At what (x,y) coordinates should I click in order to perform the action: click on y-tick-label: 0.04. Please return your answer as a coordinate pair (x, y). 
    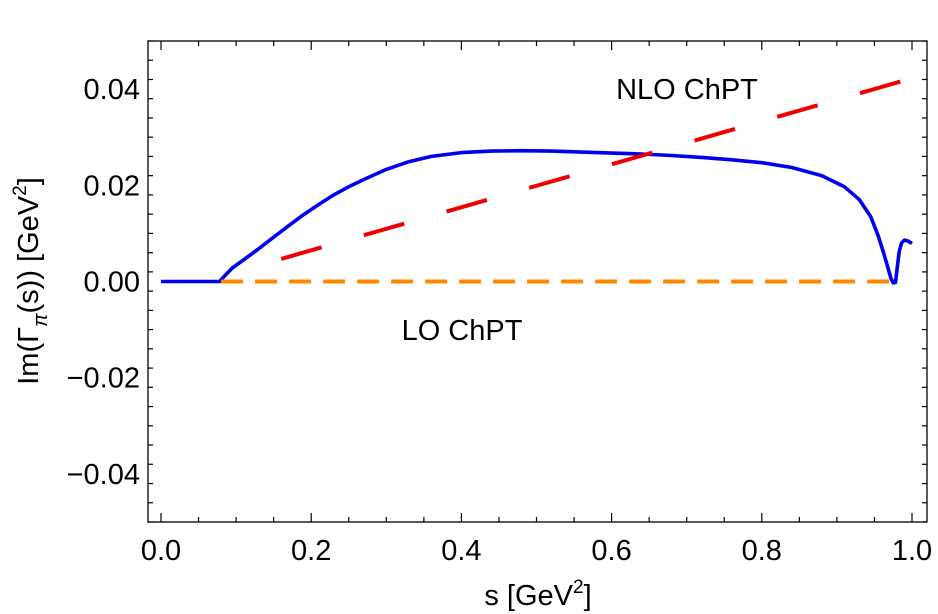
    Looking at the image, I should click on (112, 90).